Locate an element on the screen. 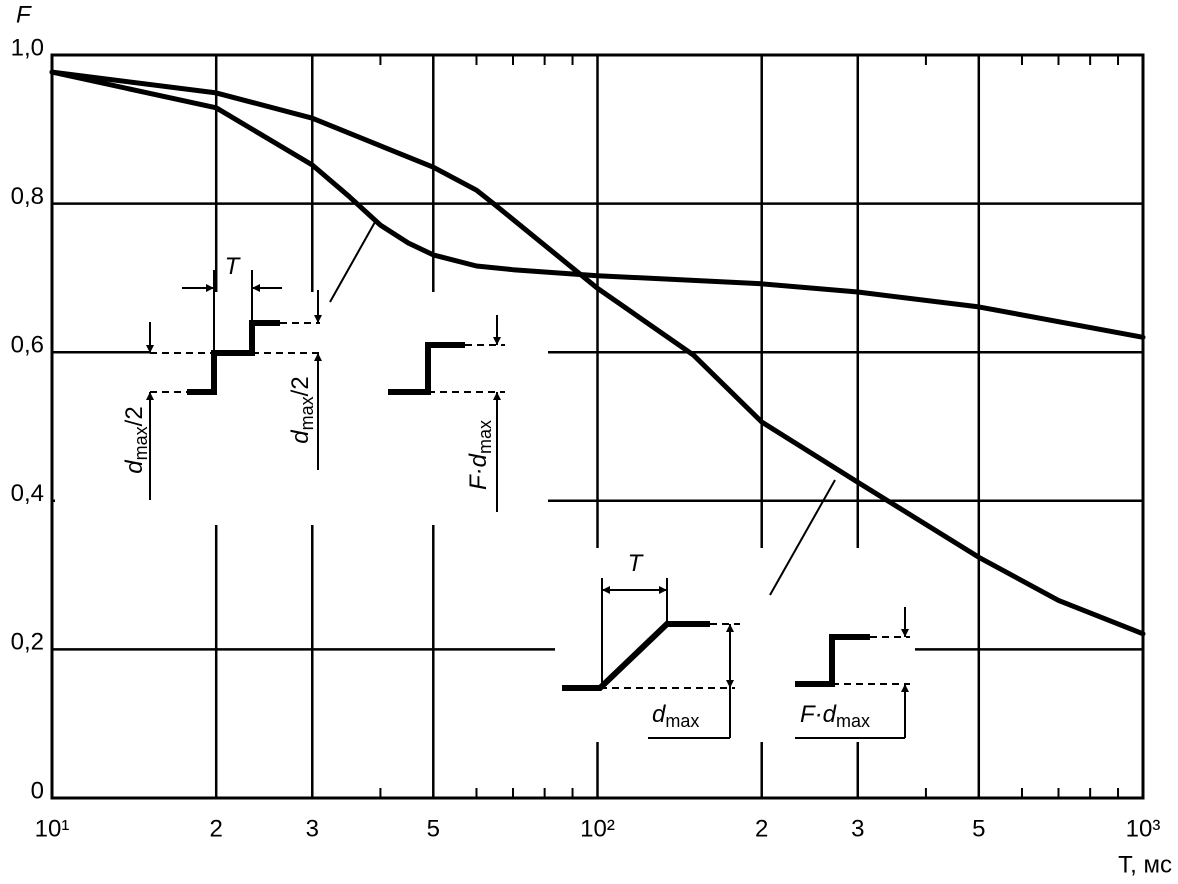 The image size is (1178, 884). y-tick-label: 0,8 is located at coordinates (27, 196).